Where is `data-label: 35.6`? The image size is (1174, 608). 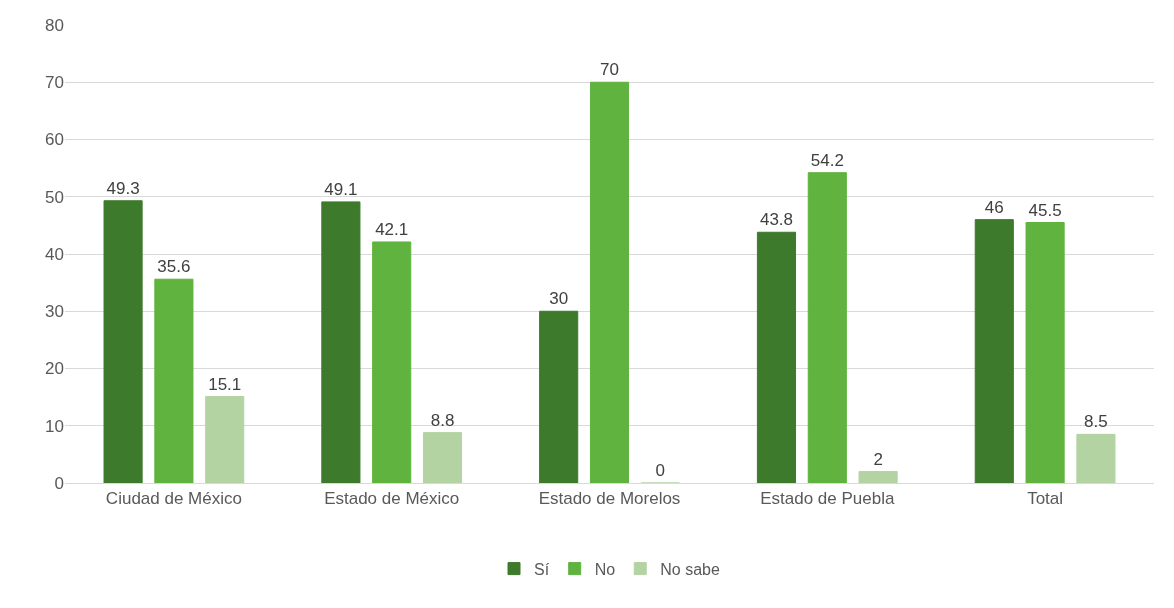
data-label: 35.6 is located at coordinates (174, 267).